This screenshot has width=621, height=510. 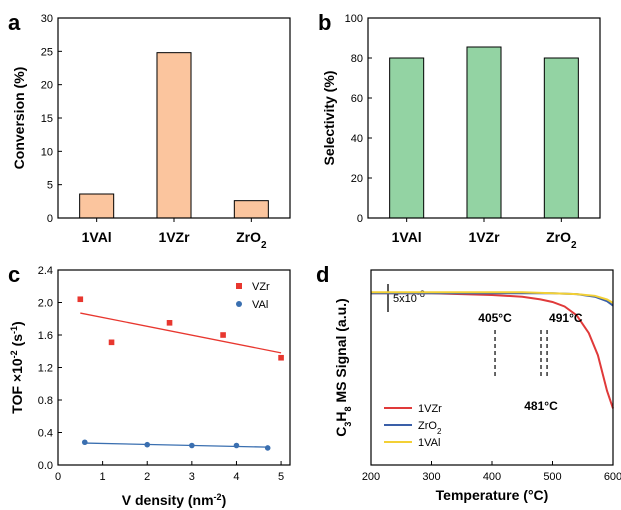 I want to click on x-tick-label: 4, so click(x=236, y=477).